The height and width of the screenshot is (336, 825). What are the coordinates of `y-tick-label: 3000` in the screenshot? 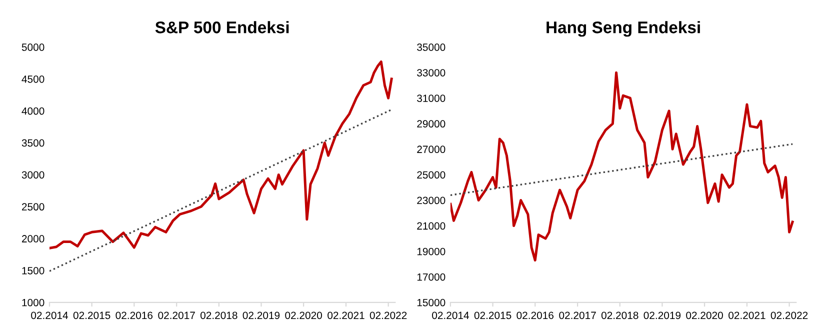 It's located at (33, 175).